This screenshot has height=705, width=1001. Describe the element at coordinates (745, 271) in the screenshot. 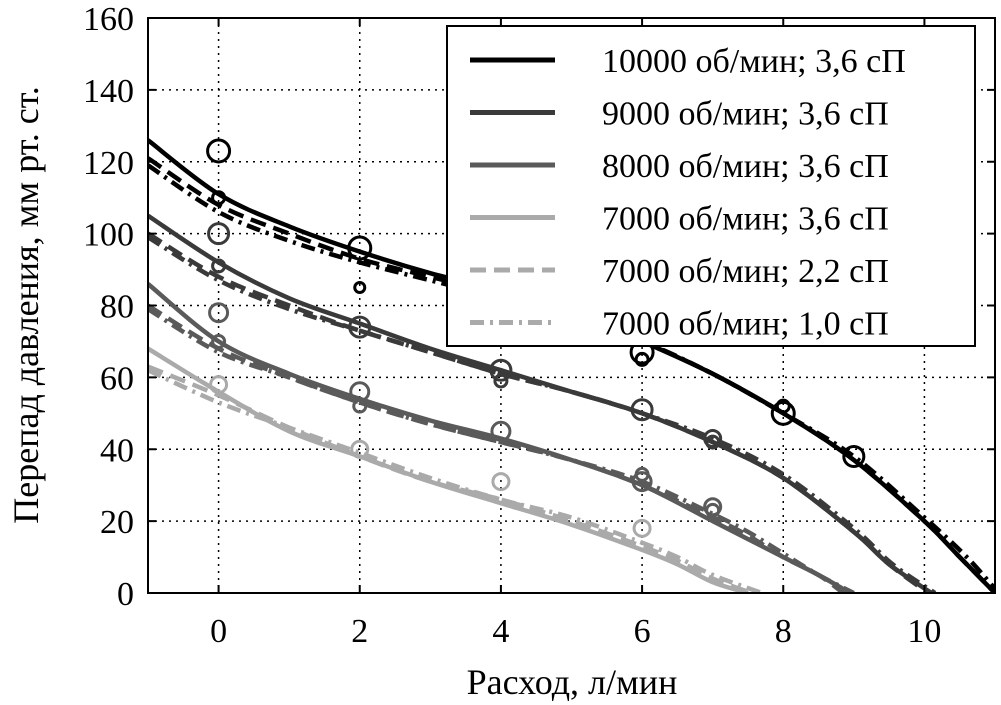

I see `legend-entry-label: 7000 об/мин; 2,2 сП` at that location.